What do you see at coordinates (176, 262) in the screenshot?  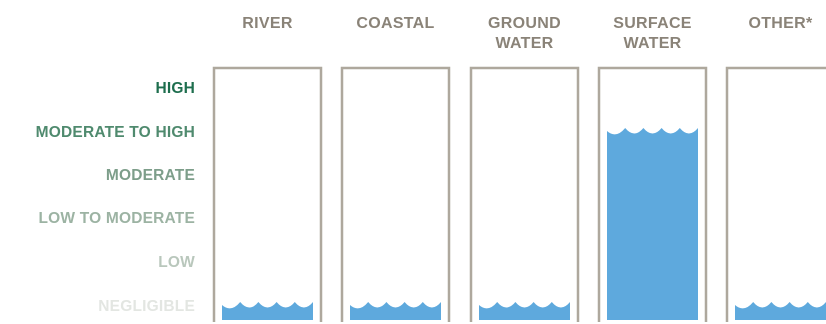 I see `level-label-low: LOW` at bounding box center [176, 262].